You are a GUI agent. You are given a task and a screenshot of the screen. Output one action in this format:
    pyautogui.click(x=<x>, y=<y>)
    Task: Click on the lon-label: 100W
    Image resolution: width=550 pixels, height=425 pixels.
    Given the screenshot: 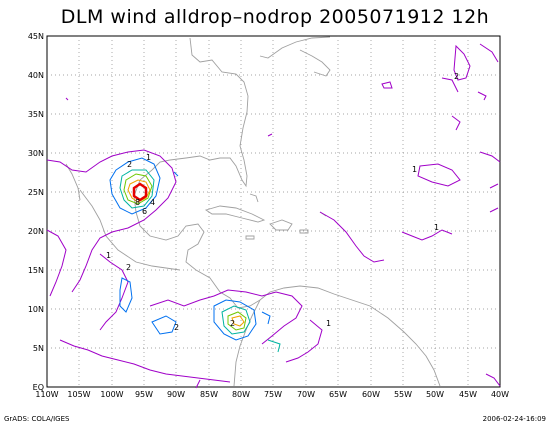 What is the action you would take?
    pyautogui.click(x=111, y=394)
    